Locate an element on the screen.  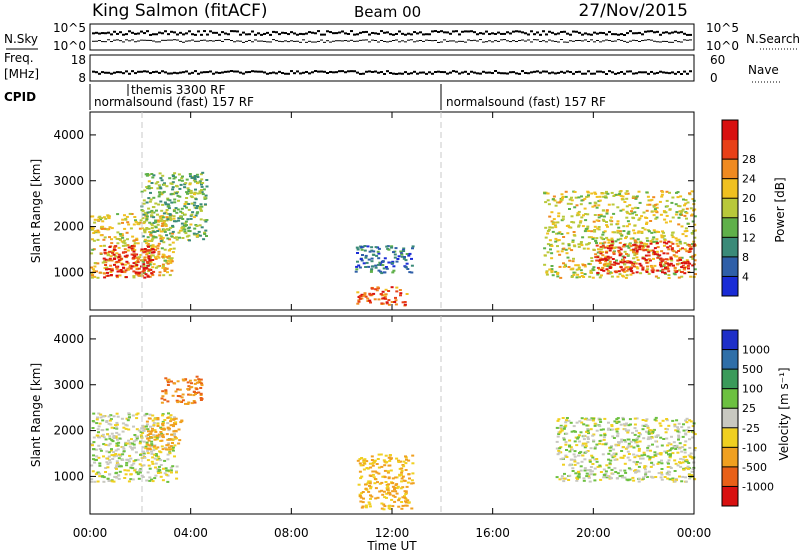
freq-label-2: [MHz] is located at coordinates (21, 74).